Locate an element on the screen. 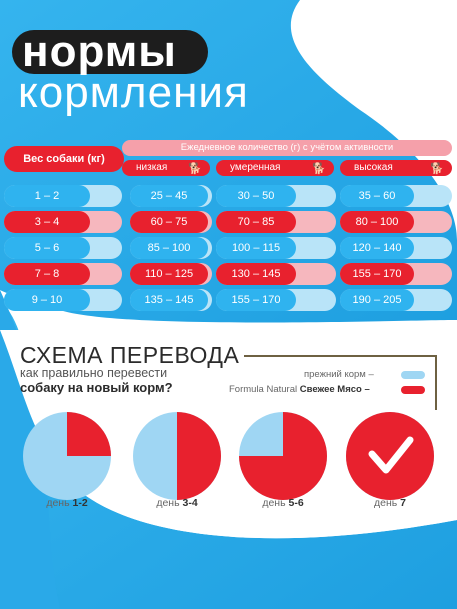 Image resolution: width=457 pixels, height=609 pixels. table-cell-value: 80 – 100 is located at coordinates (377, 222).